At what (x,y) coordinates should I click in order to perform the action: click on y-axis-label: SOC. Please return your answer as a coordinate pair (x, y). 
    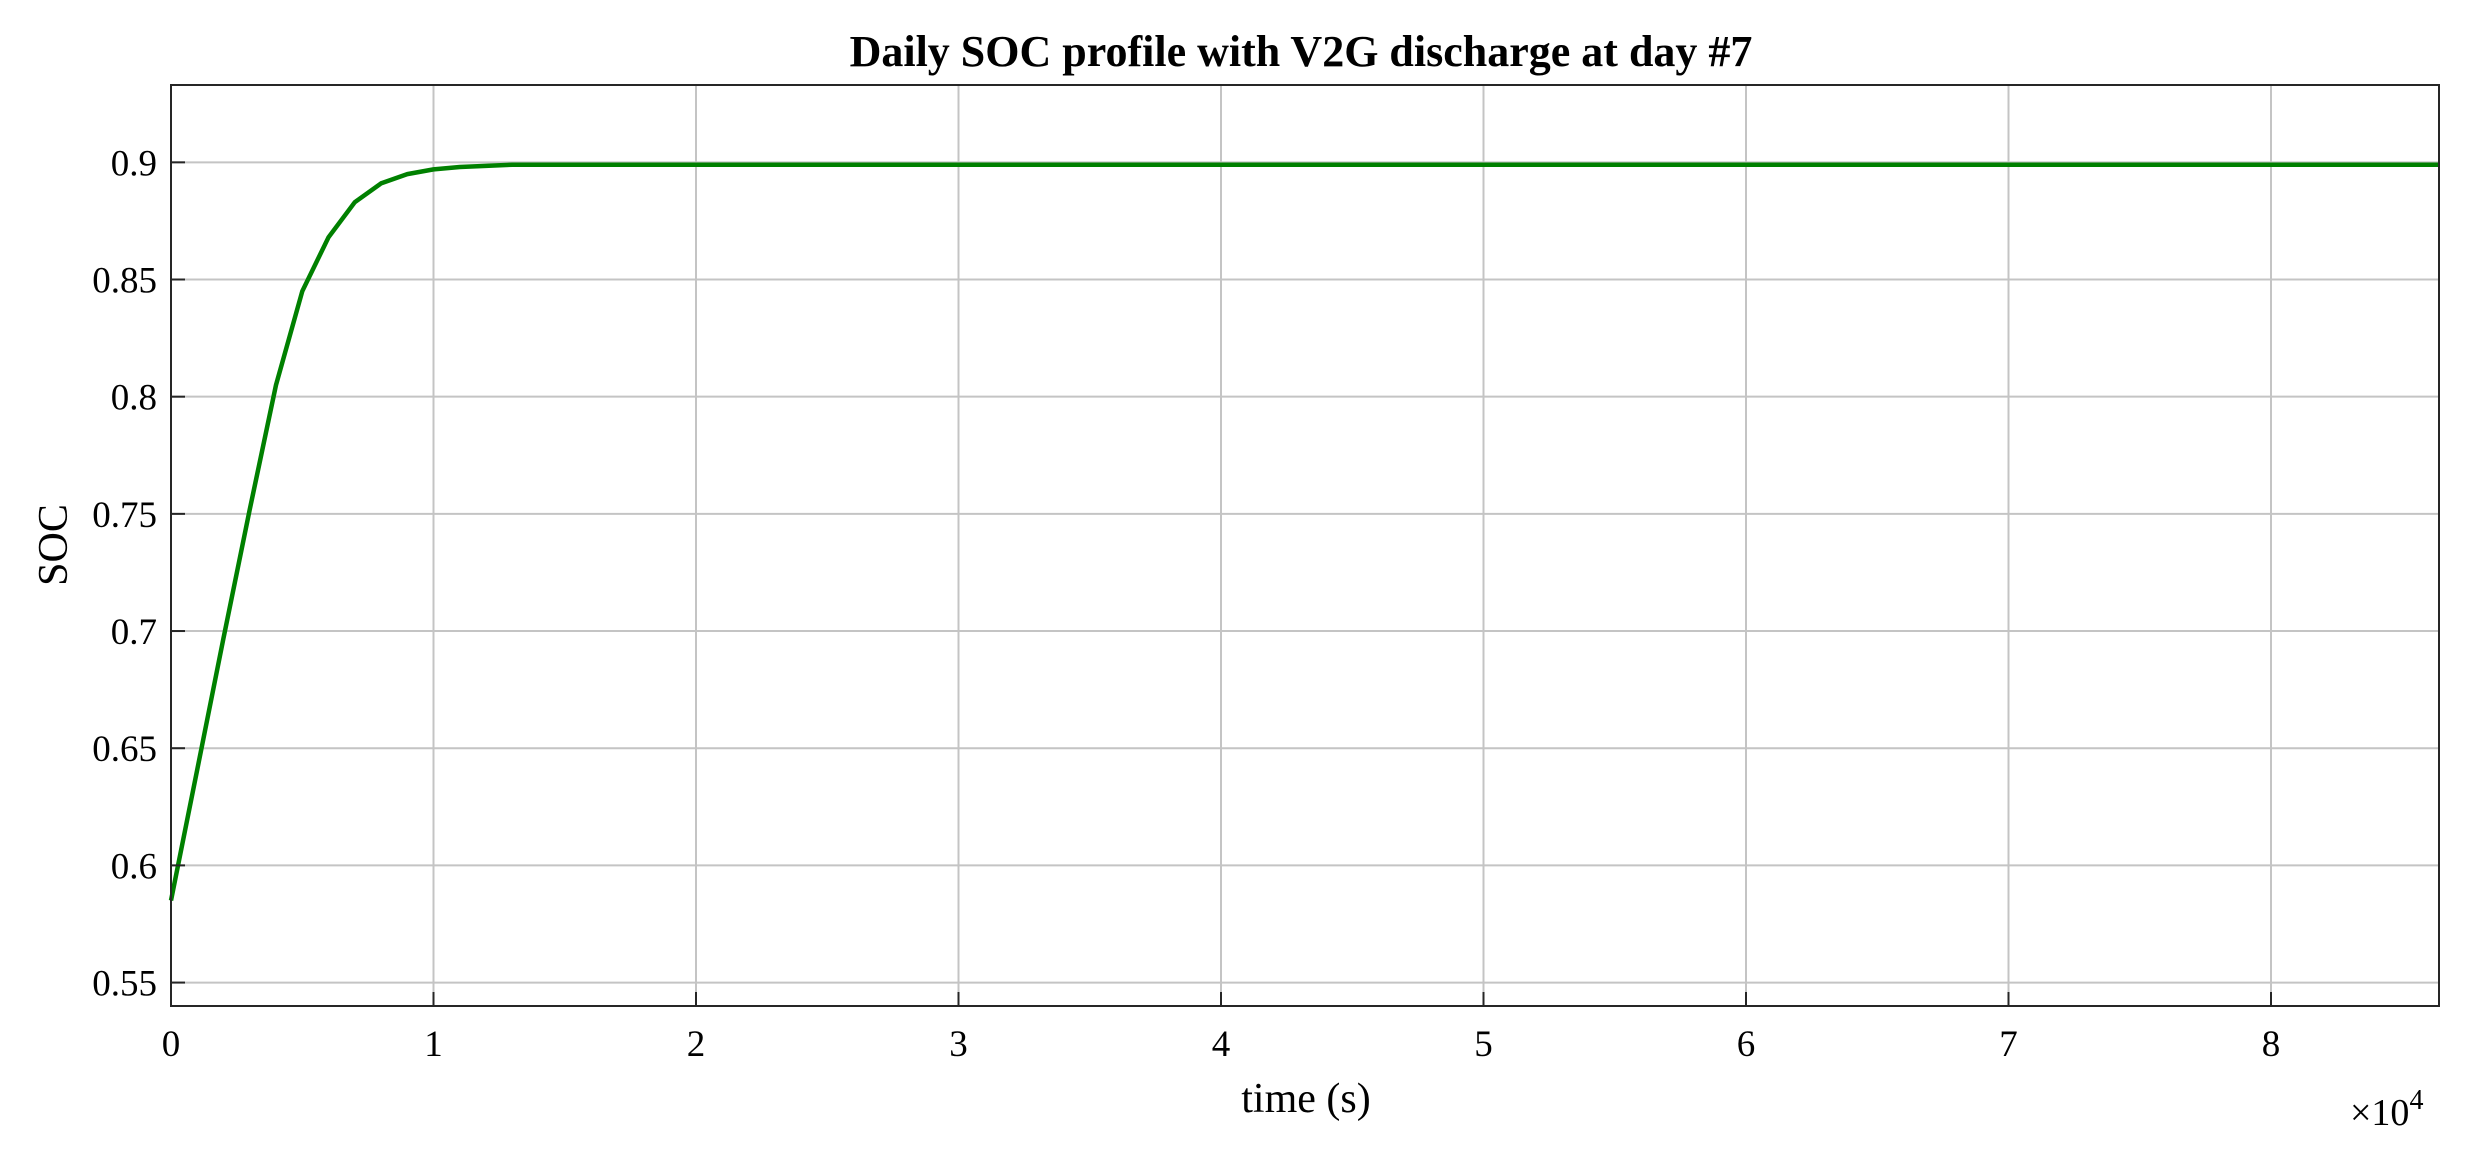
    Looking at the image, I should click on (54, 545).